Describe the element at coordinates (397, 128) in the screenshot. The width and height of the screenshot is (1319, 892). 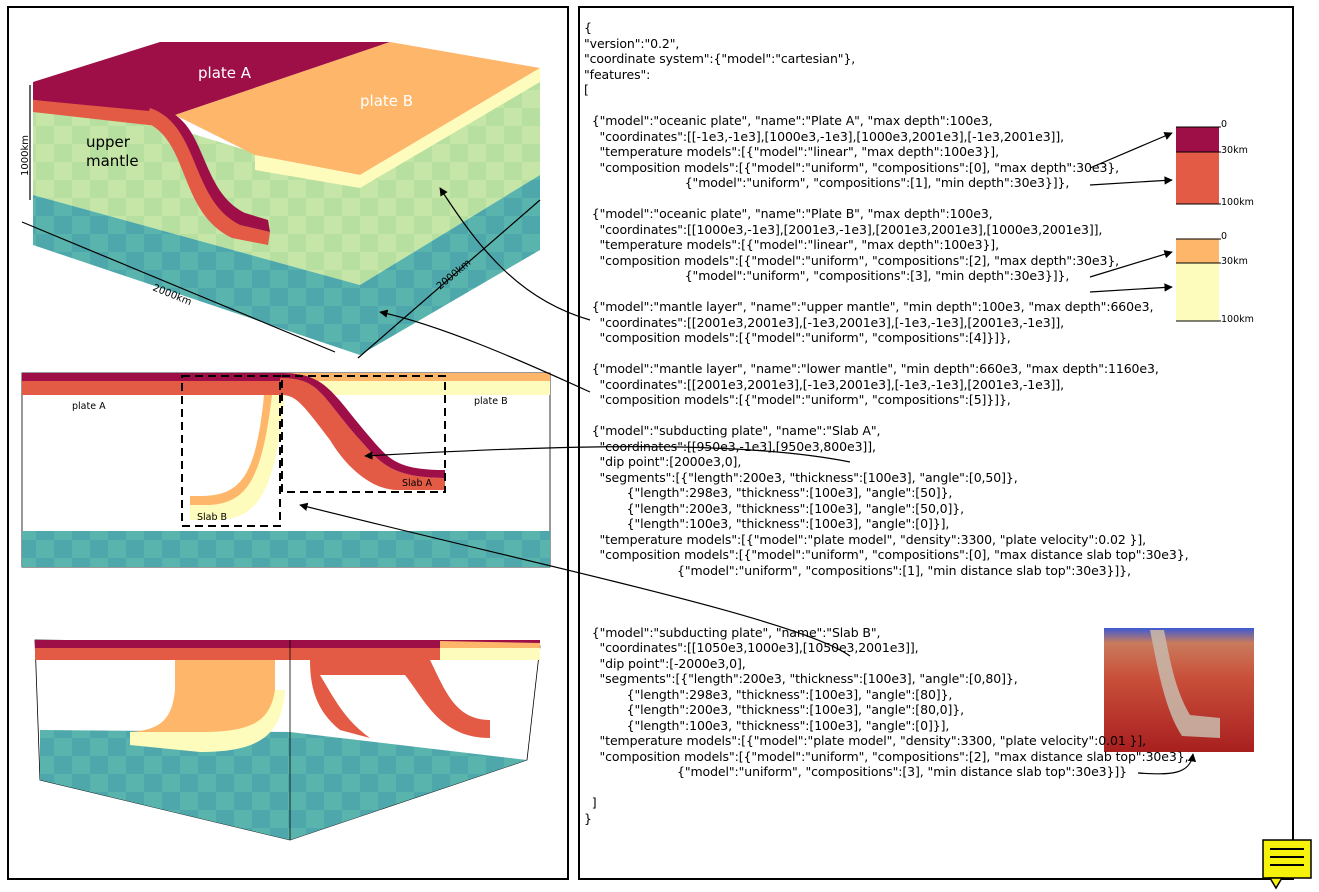
I see `plate-b-lithosphere-side` at that location.